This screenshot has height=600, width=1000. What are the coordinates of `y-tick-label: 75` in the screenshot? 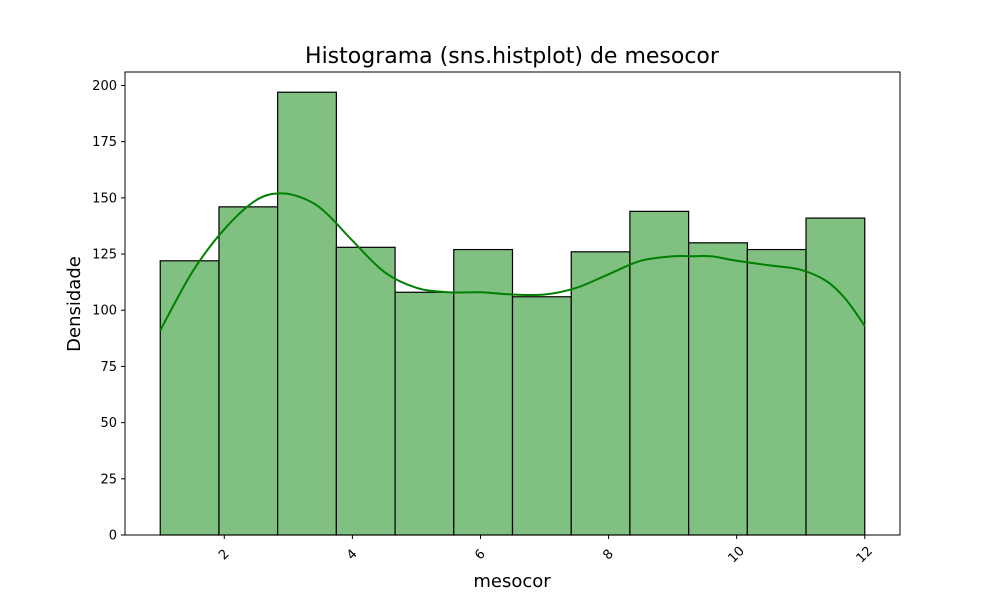 It's located at (108, 367).